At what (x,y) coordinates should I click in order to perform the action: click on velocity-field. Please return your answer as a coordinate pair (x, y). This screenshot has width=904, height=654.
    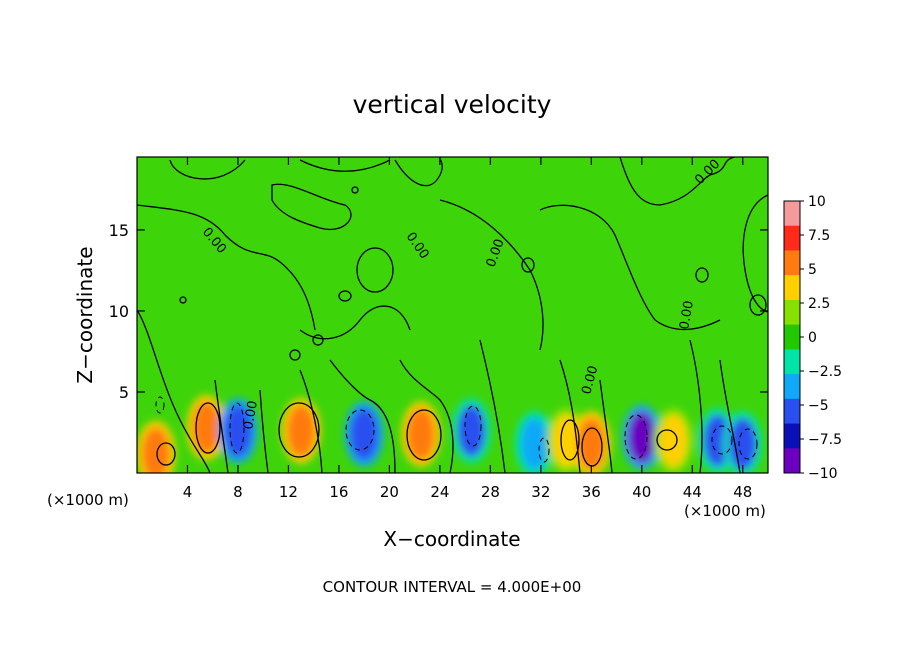
    Looking at the image, I should click on (450, 434).